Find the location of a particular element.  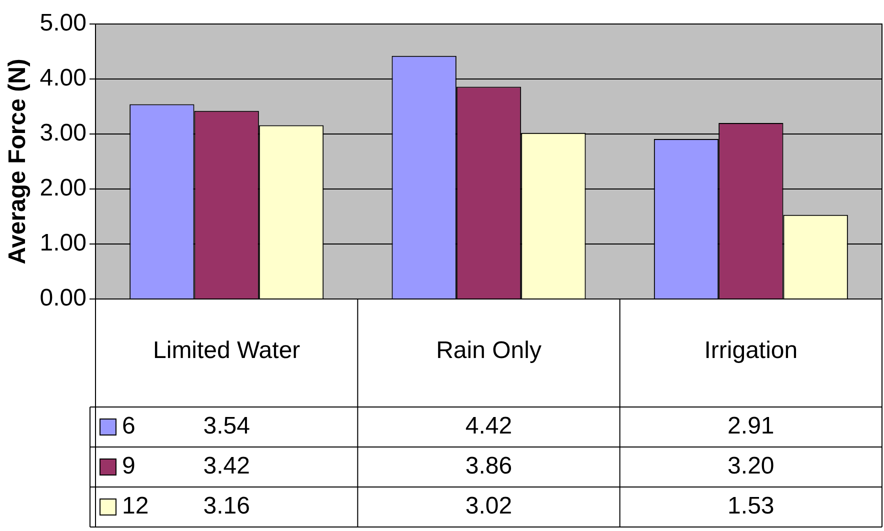

y-tick-label: 3.00 is located at coordinates (63, 133).